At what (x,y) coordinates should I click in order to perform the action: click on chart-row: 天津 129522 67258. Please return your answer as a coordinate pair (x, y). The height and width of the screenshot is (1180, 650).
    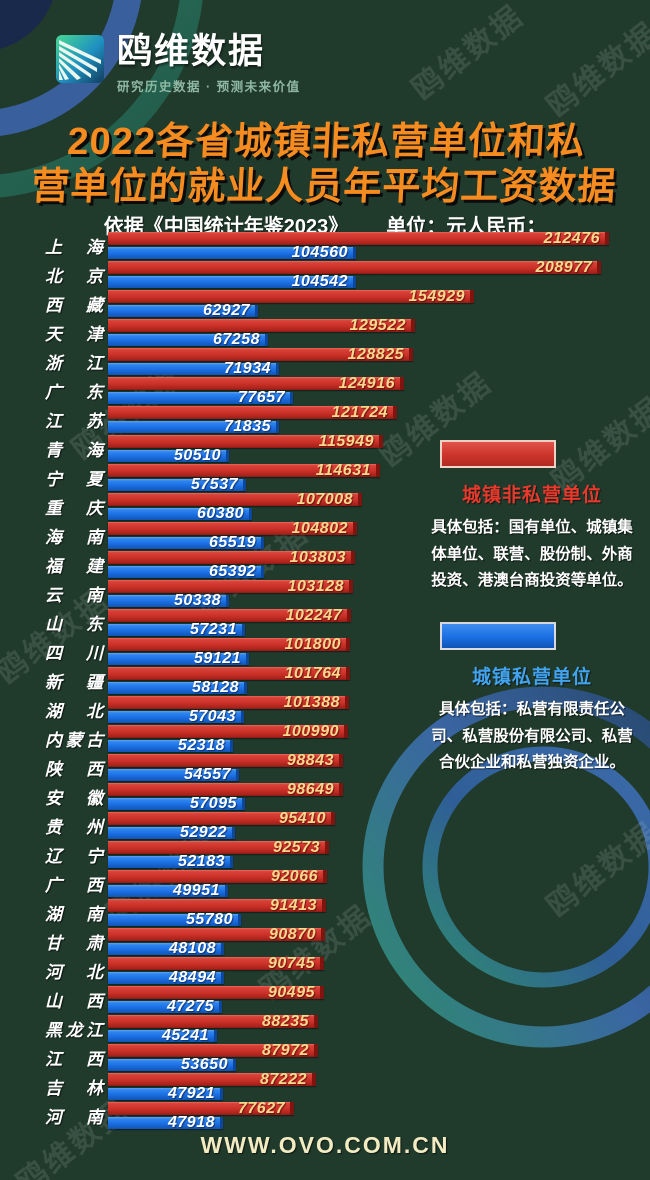
    Looking at the image, I should click on (326, 332).